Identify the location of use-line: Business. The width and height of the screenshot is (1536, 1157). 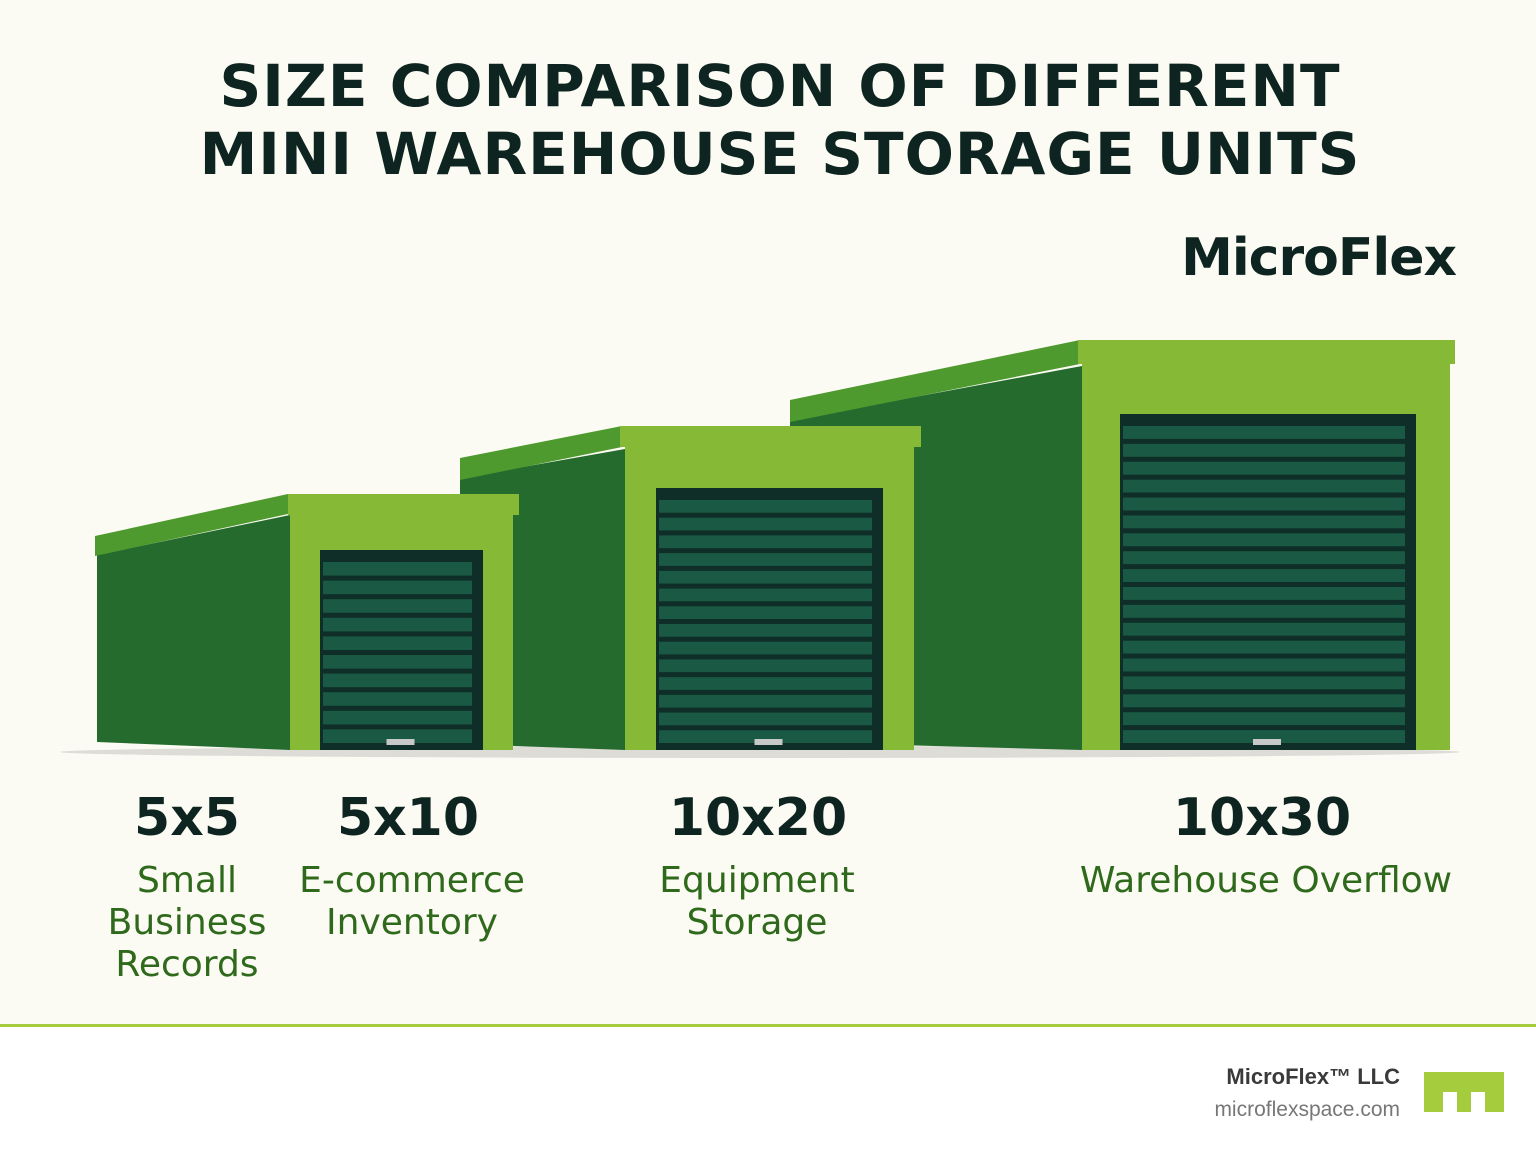
(187, 922).